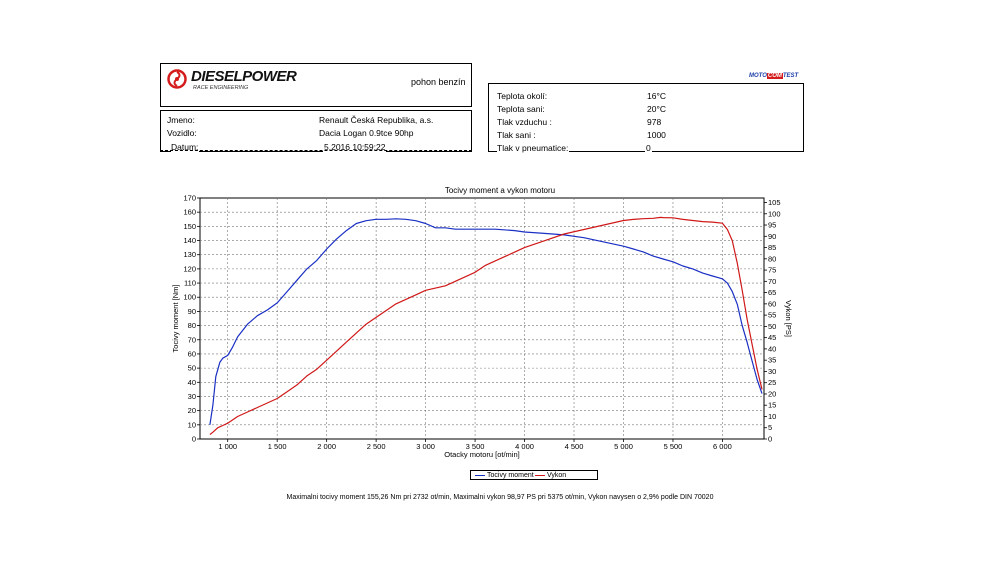  Describe the element at coordinates (192, 396) in the screenshot. I see `y-tick-label: 30` at that location.